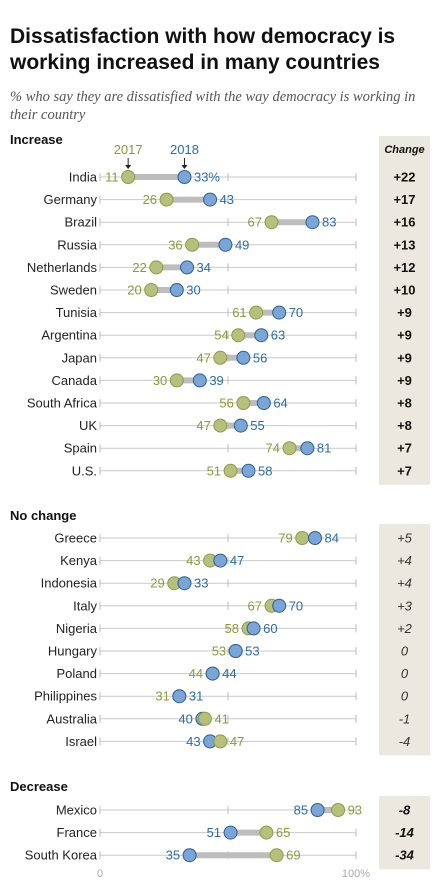 The image size is (444, 885). Describe the element at coordinates (404, 425) in the screenshot. I see `change-value: +8` at that location.